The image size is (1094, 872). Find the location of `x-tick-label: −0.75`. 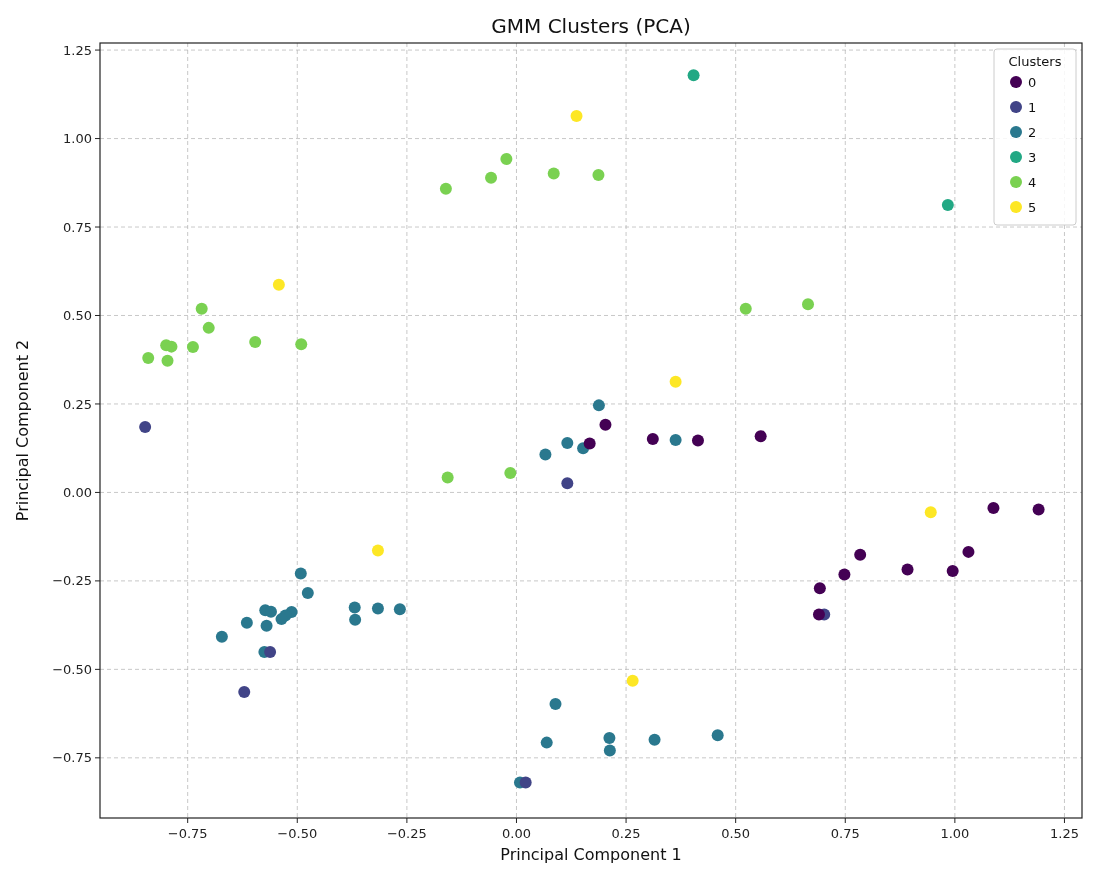

x-tick-label: −0.75 is located at coordinates (187, 833).